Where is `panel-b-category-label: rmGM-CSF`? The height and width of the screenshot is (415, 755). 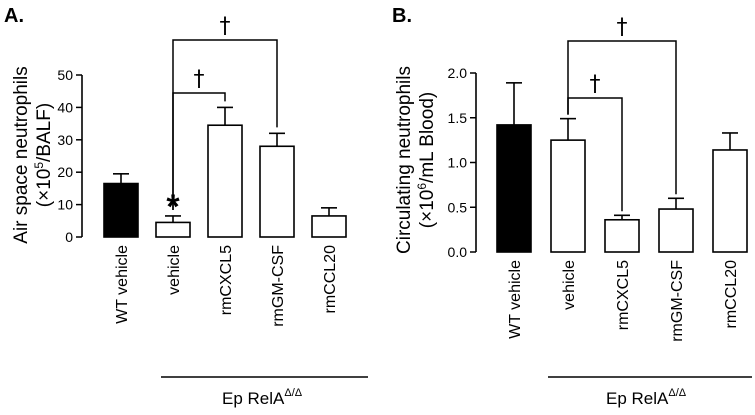
panel-b-category-label: rmGM-CSF is located at coordinates (677, 301).